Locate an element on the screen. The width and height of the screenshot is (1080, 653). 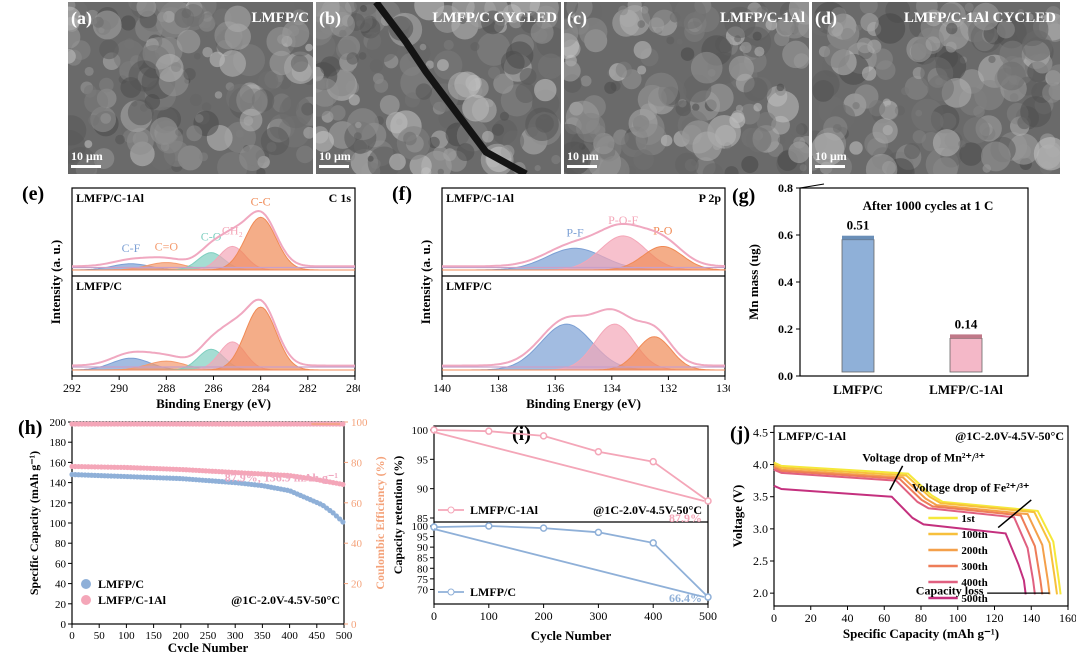
peak-label: C-F is located at coordinates (131, 248).